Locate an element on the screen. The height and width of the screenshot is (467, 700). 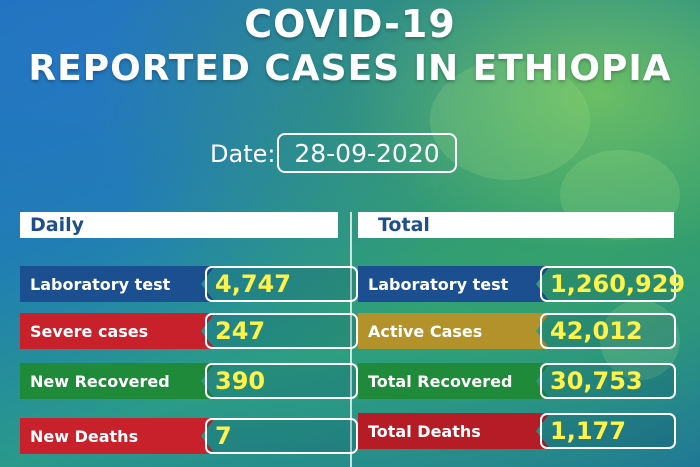
total-lab-test-value: 1,260,929 is located at coordinates (612, 284).